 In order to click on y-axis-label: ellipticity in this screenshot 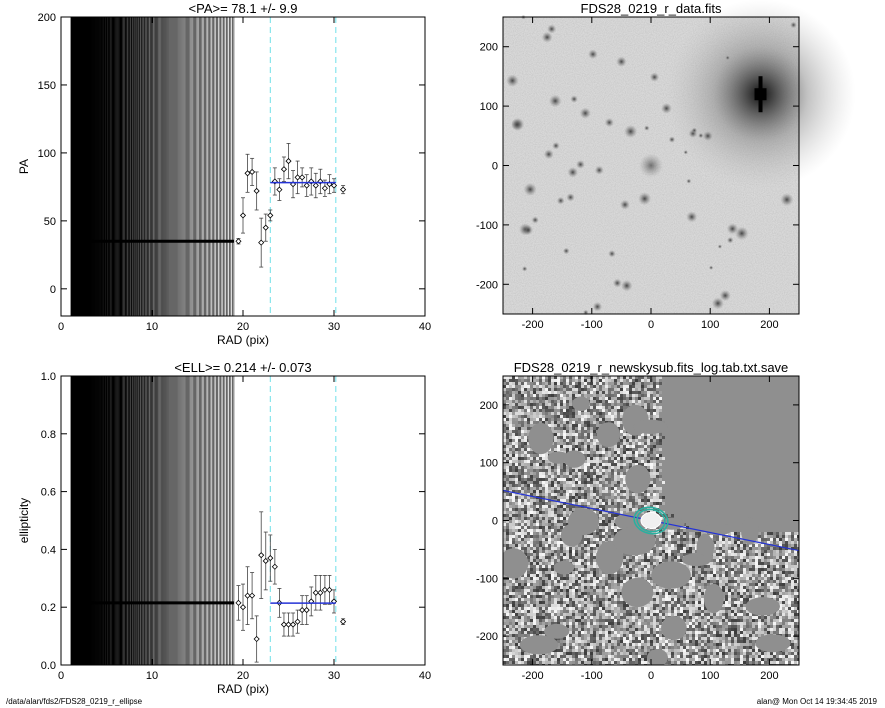, I will do `click(24, 520)`.